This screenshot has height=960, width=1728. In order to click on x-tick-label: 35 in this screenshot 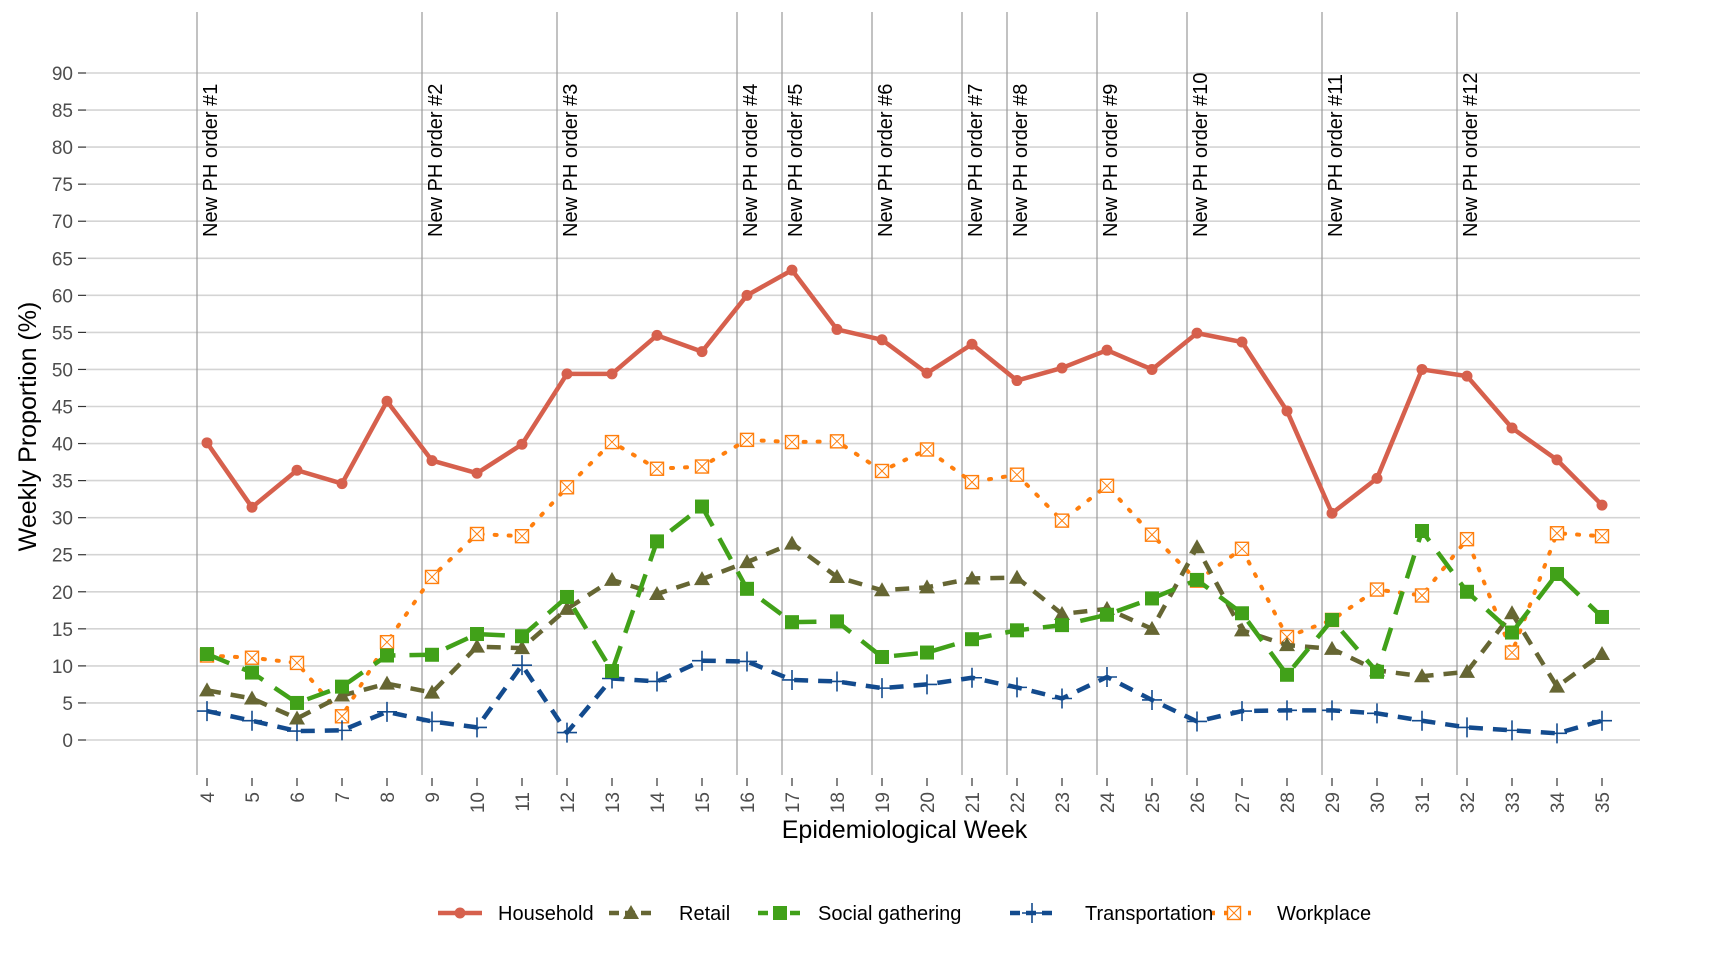, I will do `click(1603, 802)`.